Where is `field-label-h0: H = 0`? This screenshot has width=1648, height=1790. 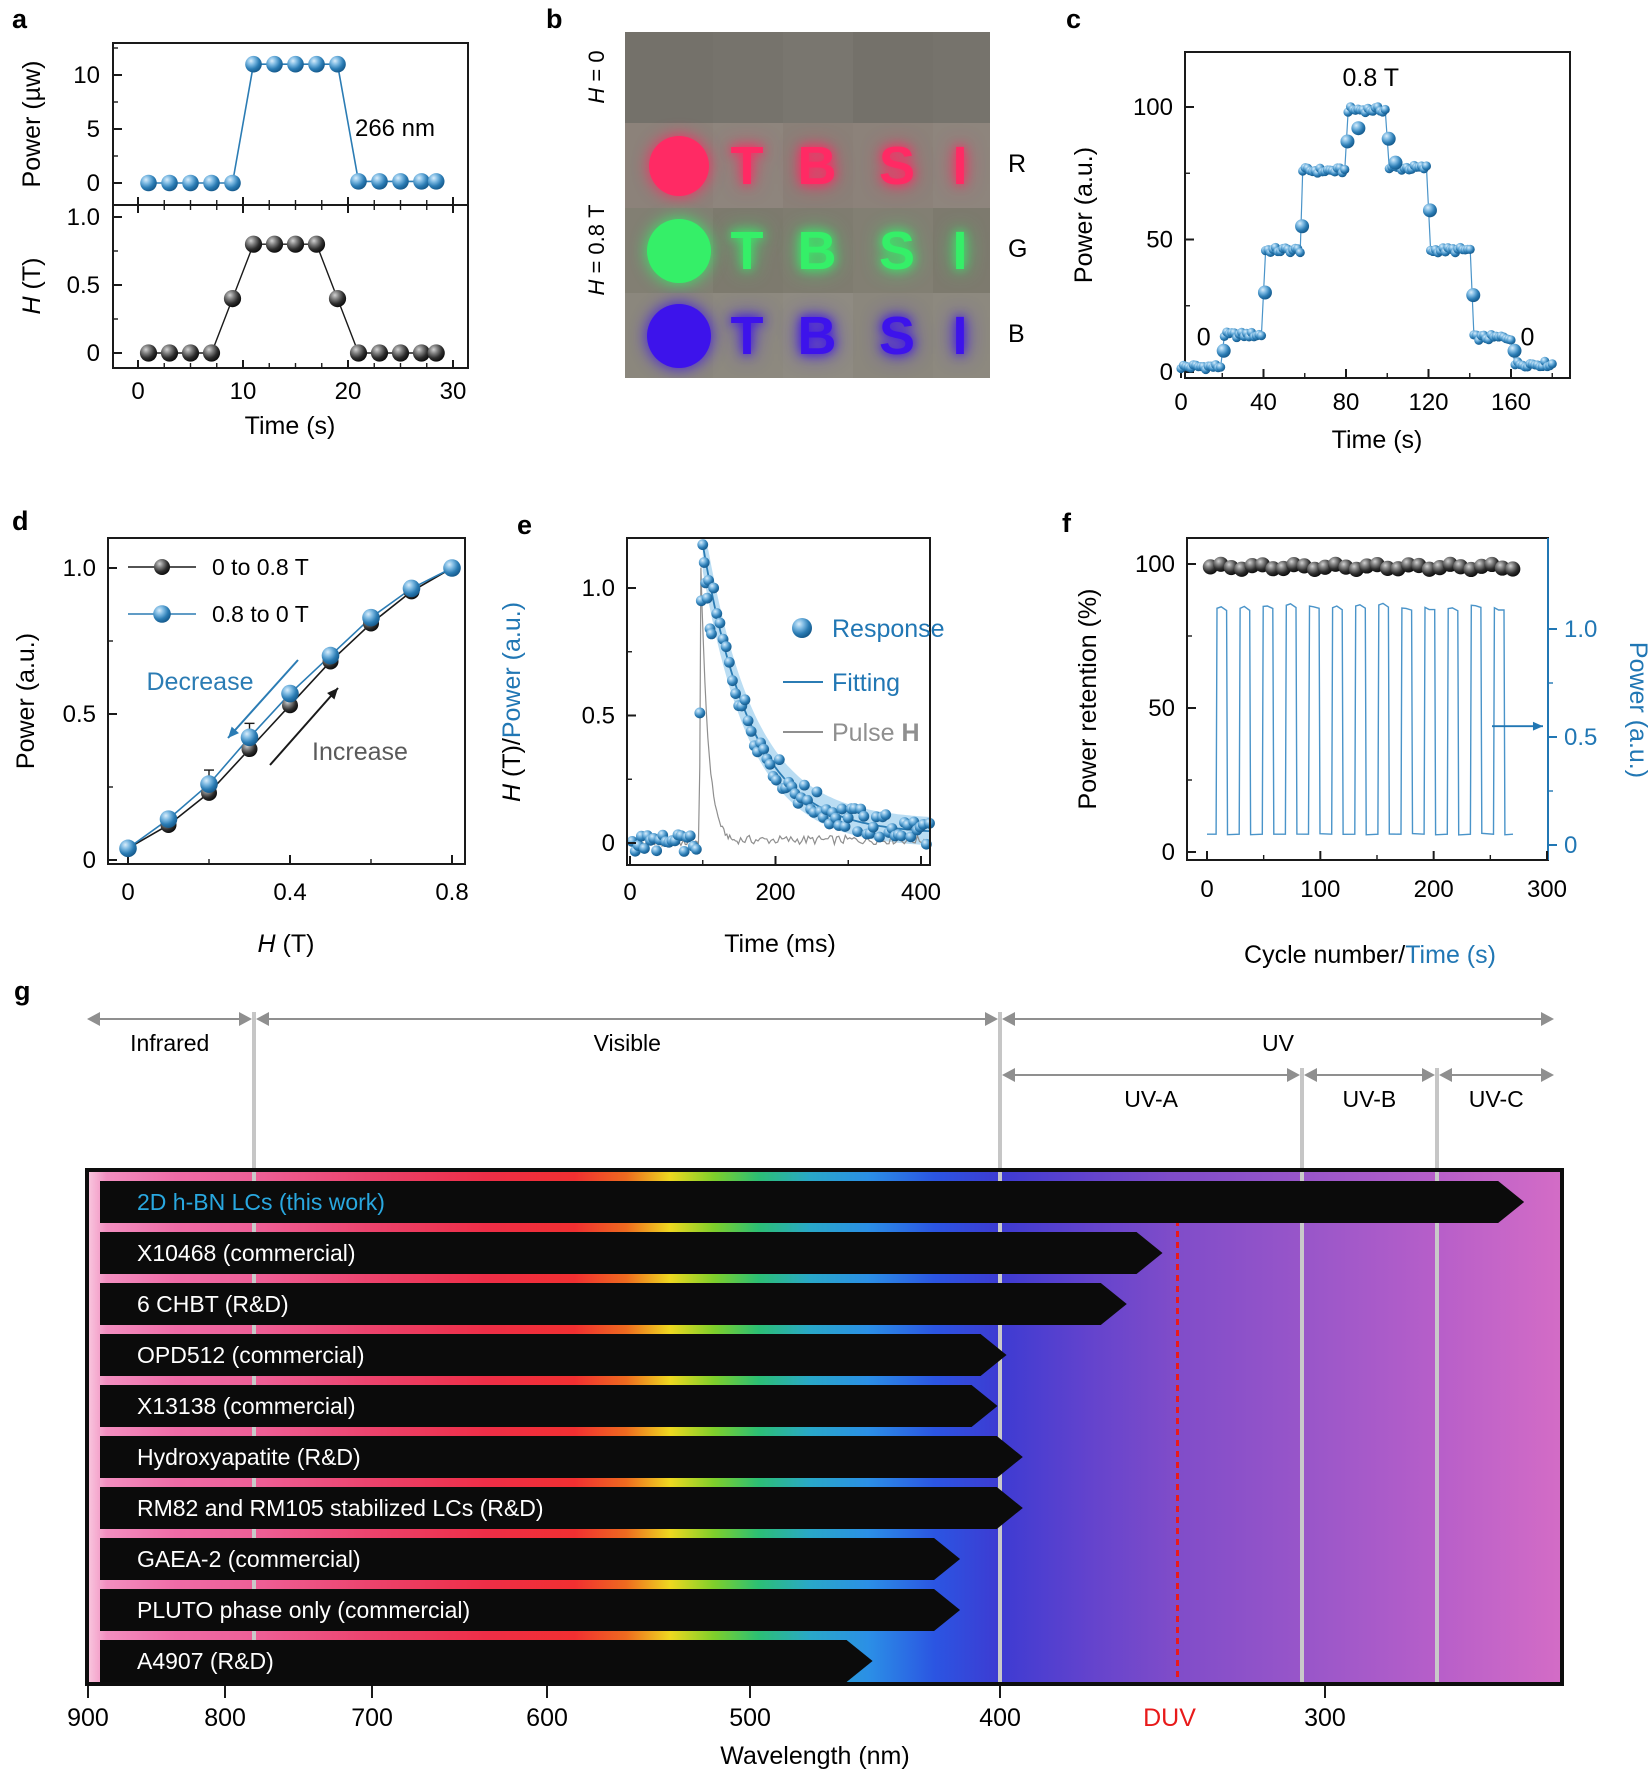 field-label-h0: H = 0 is located at coordinates (596, 77).